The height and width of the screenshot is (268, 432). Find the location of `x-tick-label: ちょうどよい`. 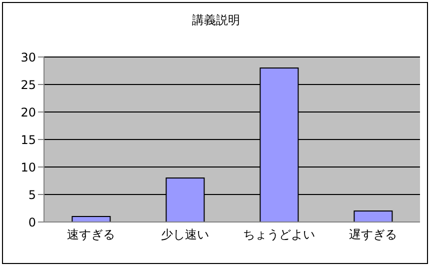

x-tick-label: ちょうどよい is located at coordinates (279, 235).